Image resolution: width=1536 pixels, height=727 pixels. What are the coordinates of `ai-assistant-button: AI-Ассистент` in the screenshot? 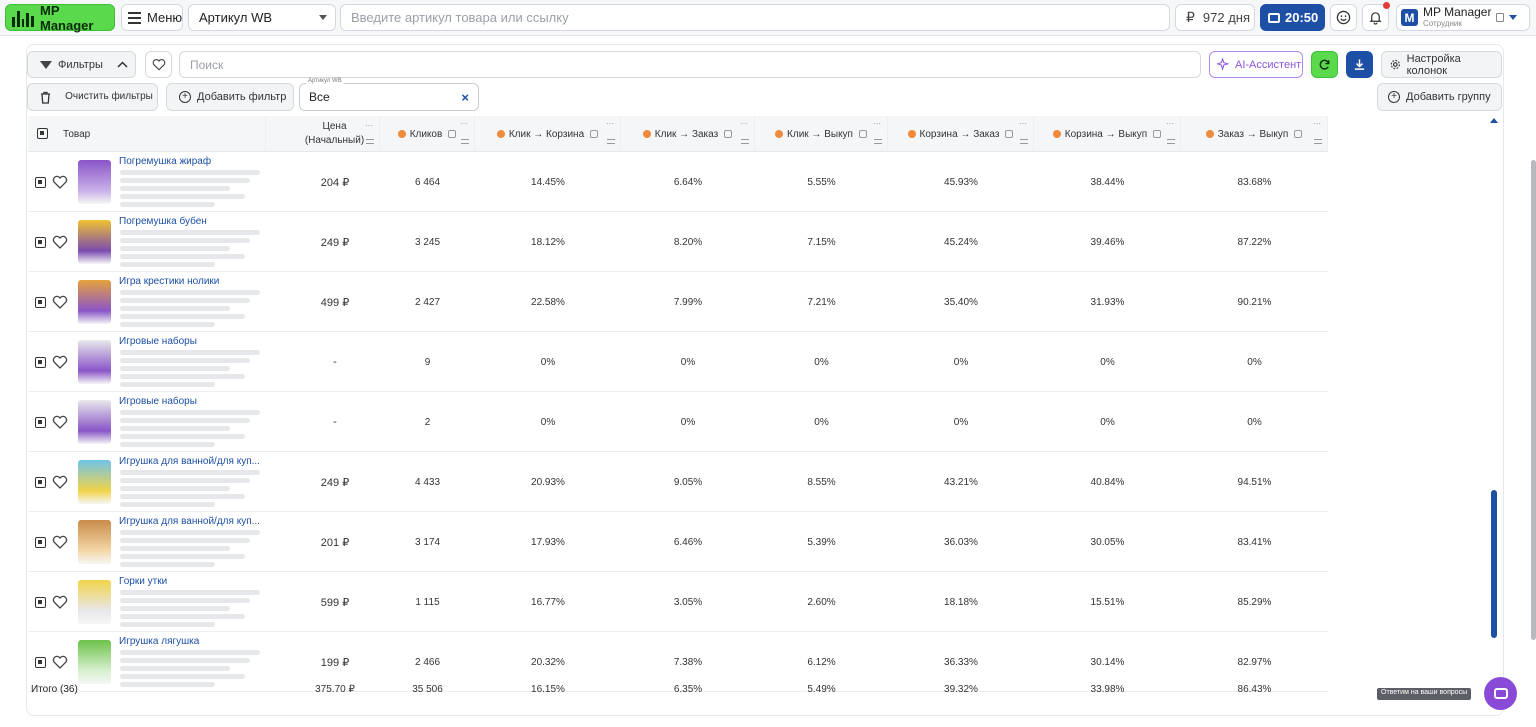 It's located at (1256, 64).